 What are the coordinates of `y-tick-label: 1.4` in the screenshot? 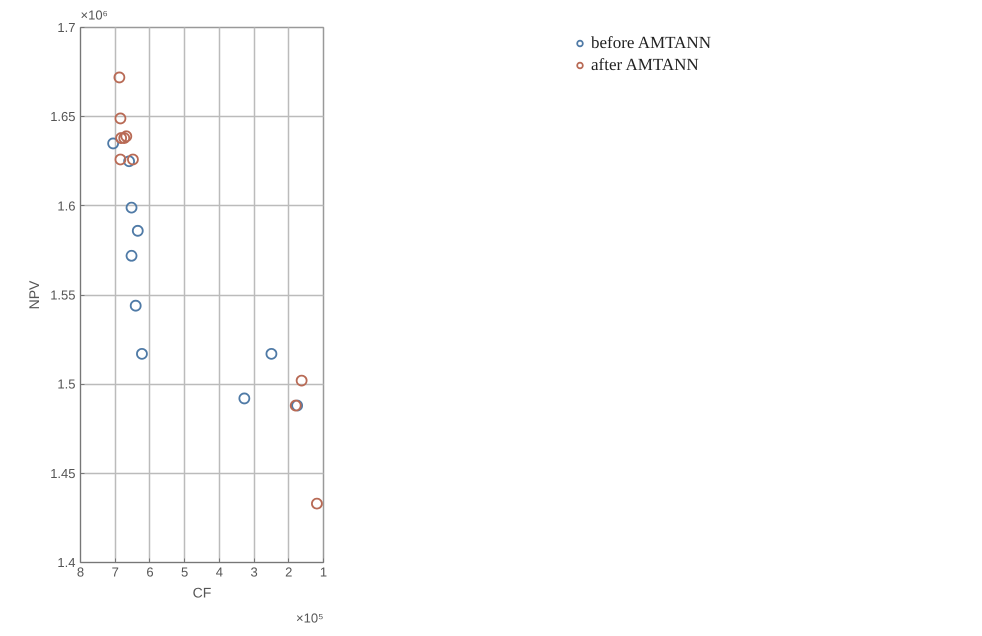 It's located at (66, 562).